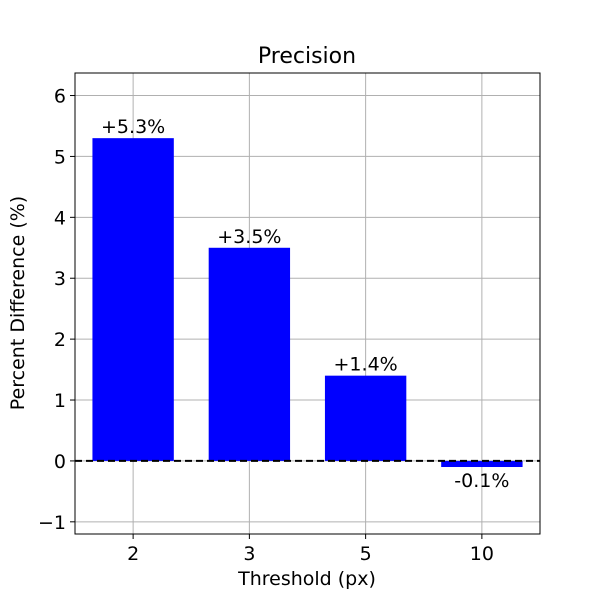 The width and height of the screenshot is (600, 600). What do you see at coordinates (18, 303) in the screenshot?
I see `y-axis-label: Percent Difference (%)` at bounding box center [18, 303].